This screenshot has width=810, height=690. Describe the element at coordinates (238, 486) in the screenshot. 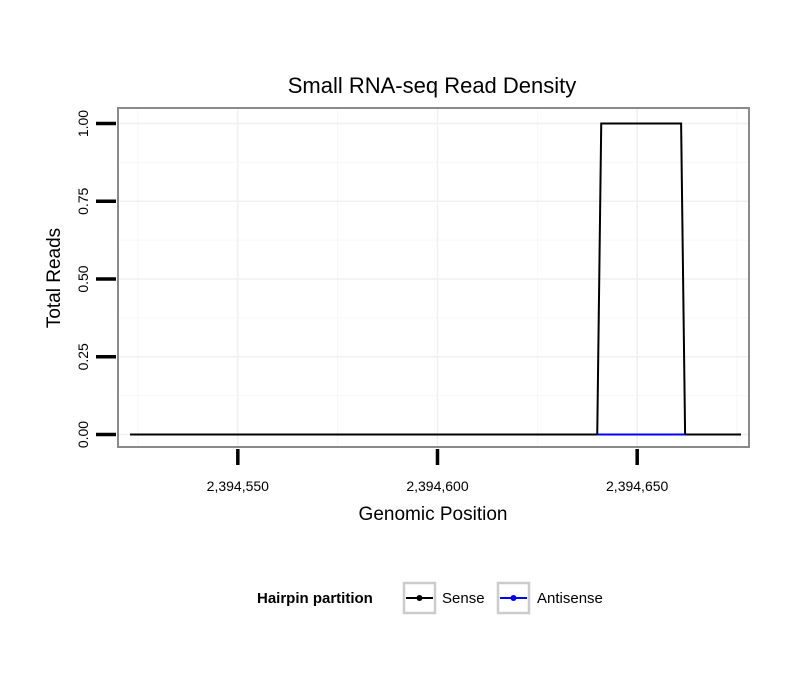

I see `x-tick-label: 2,394,550` at that location.